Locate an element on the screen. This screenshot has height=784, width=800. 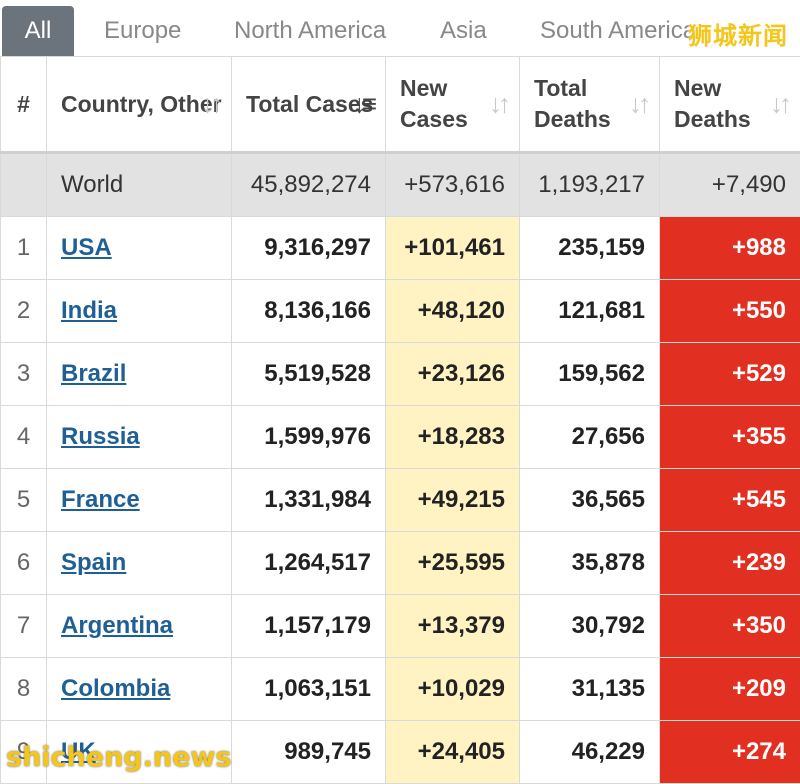
total-cases-cell: 1,157,179 is located at coordinates (309, 626).